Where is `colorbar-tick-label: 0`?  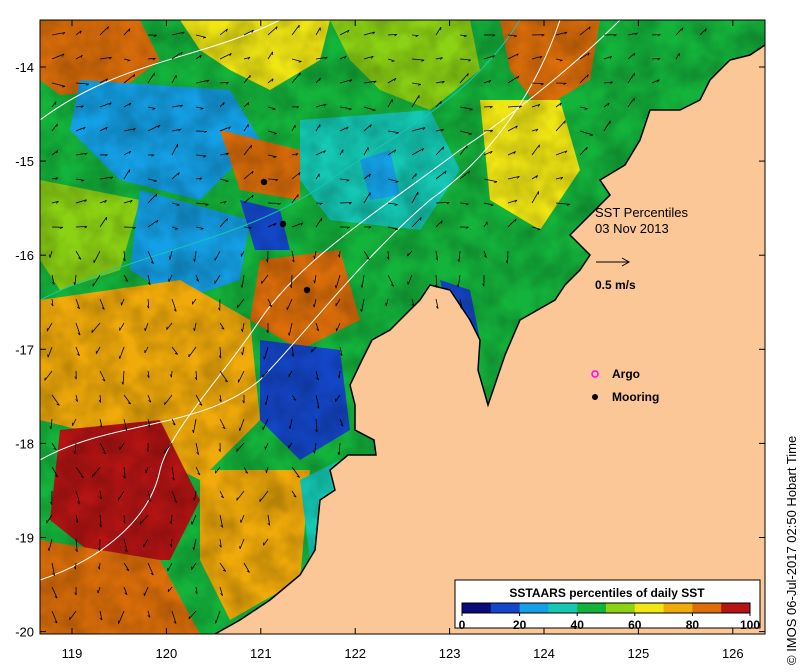 colorbar-tick-label: 0 is located at coordinates (462, 625).